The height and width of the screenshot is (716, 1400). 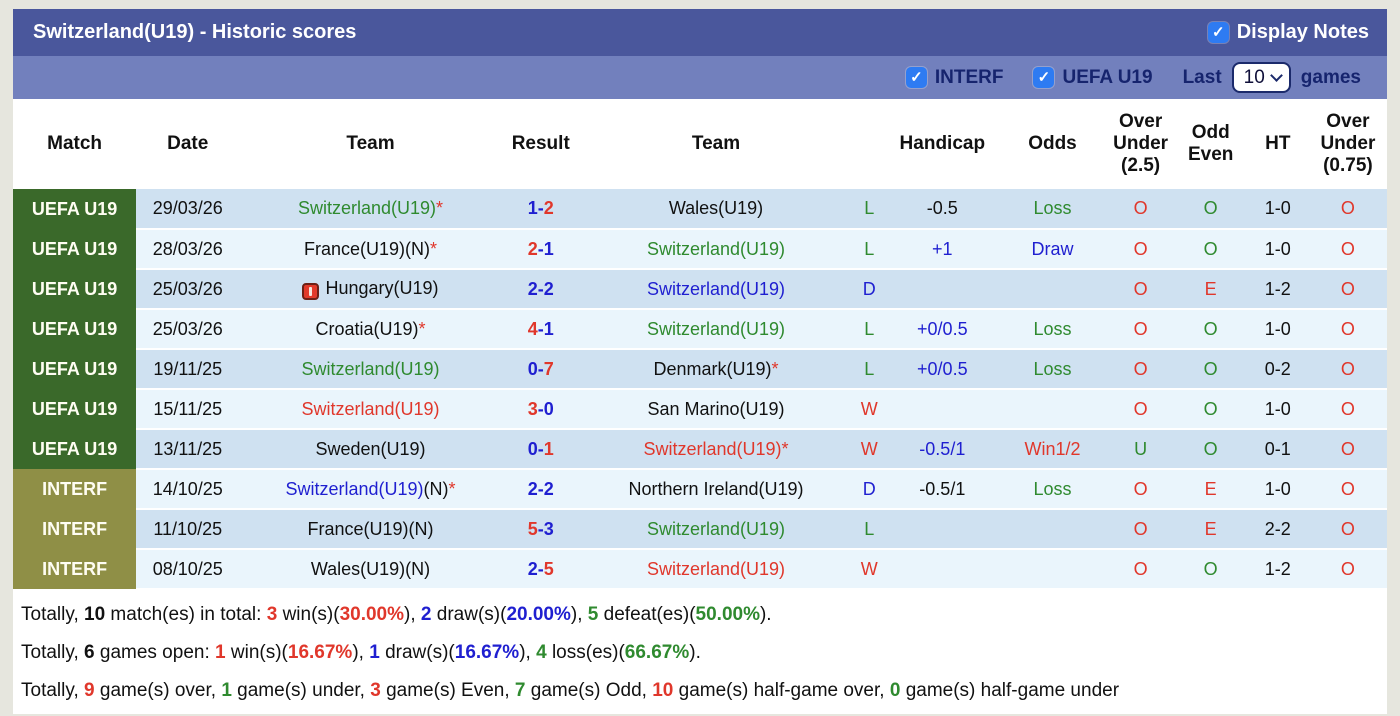 What do you see at coordinates (1277, 289) in the screenshot?
I see `ht-cell: 1-2` at bounding box center [1277, 289].